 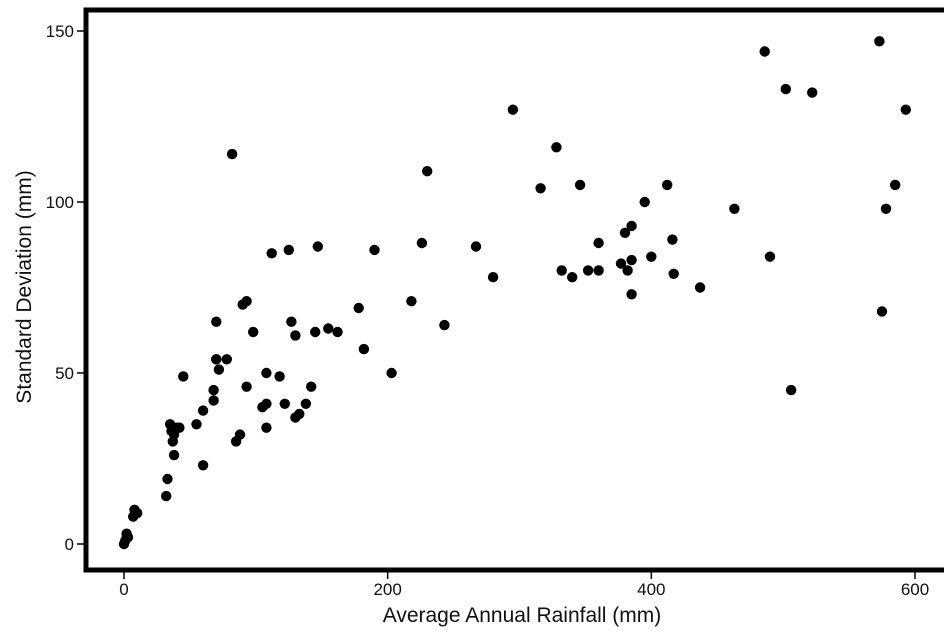 What do you see at coordinates (123, 589) in the screenshot?
I see `x-tick-label: 0` at bounding box center [123, 589].